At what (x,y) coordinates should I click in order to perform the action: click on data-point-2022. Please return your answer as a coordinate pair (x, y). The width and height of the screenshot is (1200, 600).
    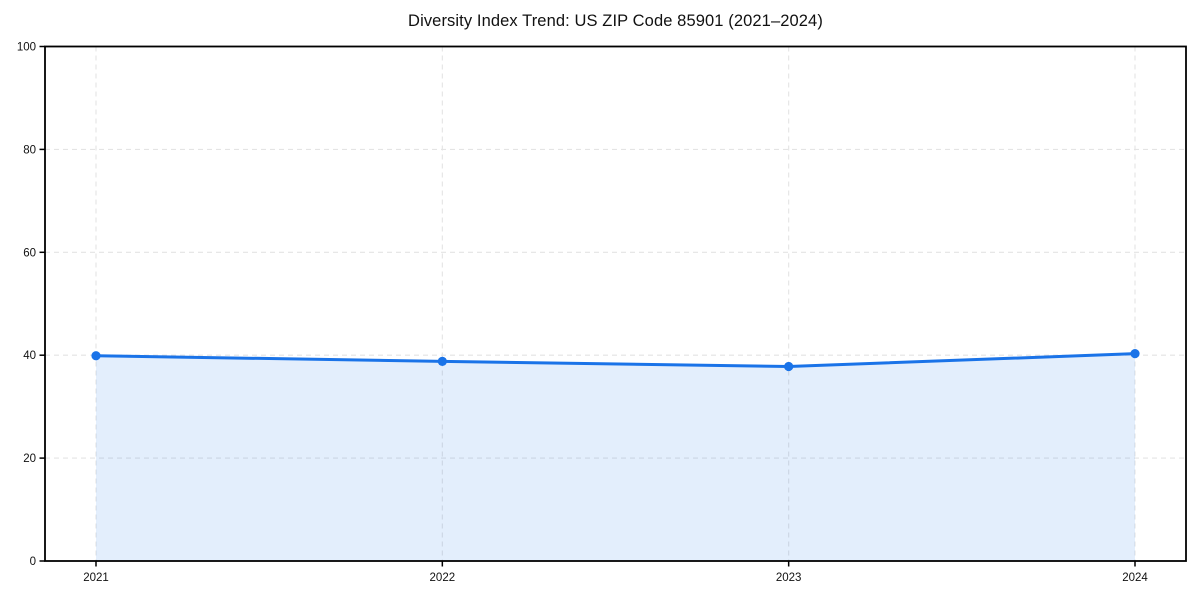
    Looking at the image, I should click on (442, 361).